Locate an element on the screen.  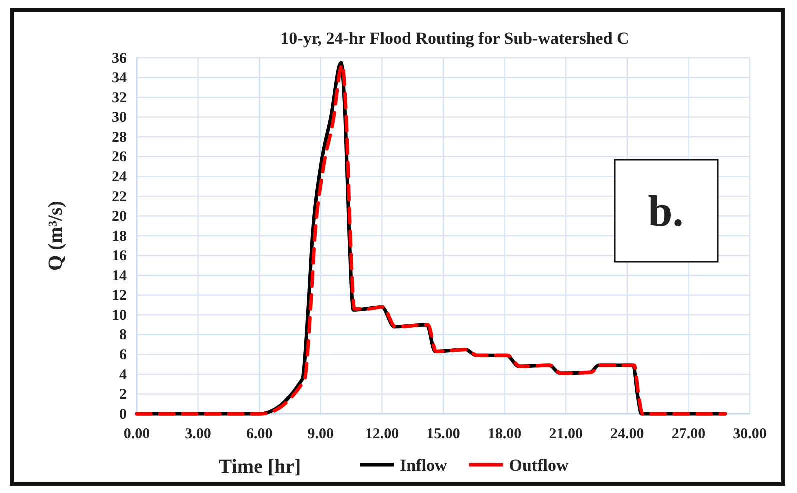
x-tick-label: 9.00 is located at coordinates (321, 434).